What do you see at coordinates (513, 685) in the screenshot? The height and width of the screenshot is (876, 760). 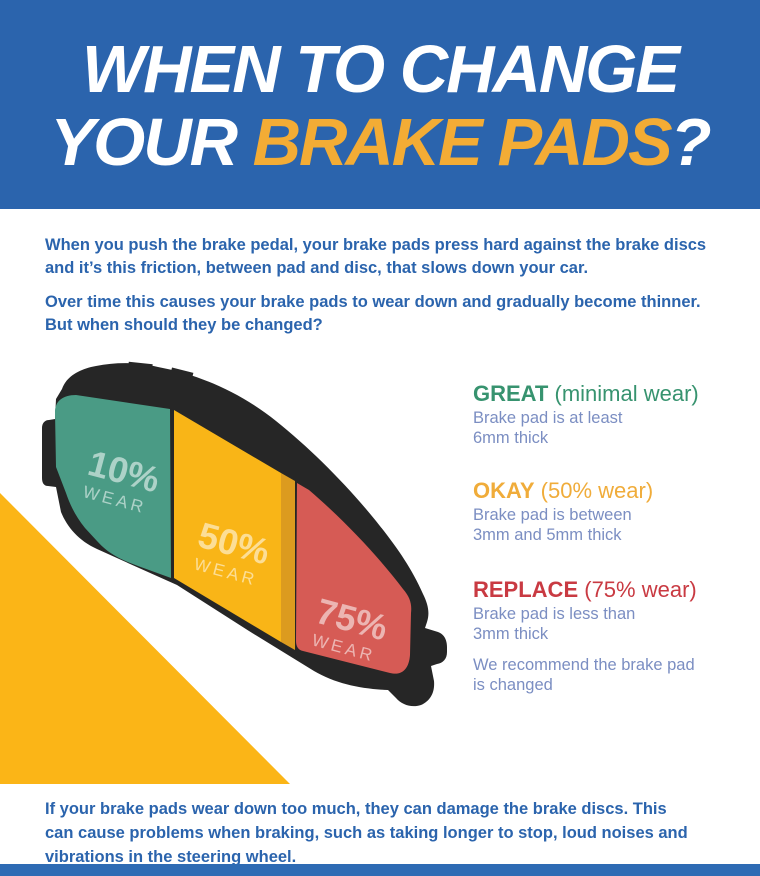 I see `note-line2: is changed` at bounding box center [513, 685].